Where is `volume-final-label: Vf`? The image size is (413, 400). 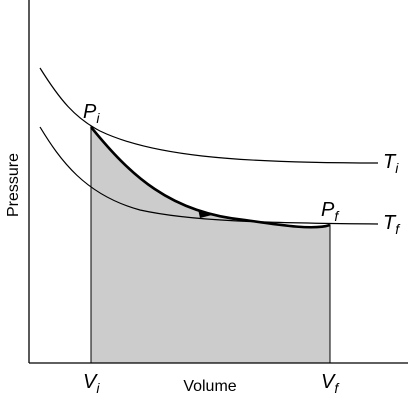
volume-final-label: Vf is located at coordinates (330, 383).